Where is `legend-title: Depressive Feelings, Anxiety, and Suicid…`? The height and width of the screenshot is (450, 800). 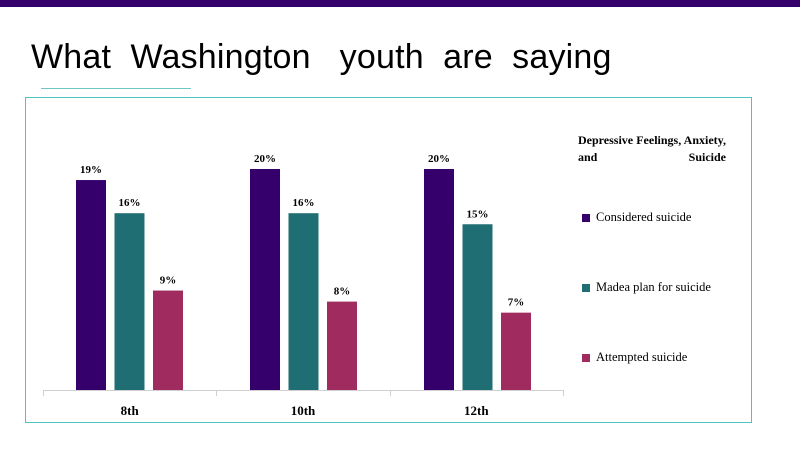
legend-title: Depressive Feelings, Anxiety, and Suicid… is located at coordinates (652, 148).